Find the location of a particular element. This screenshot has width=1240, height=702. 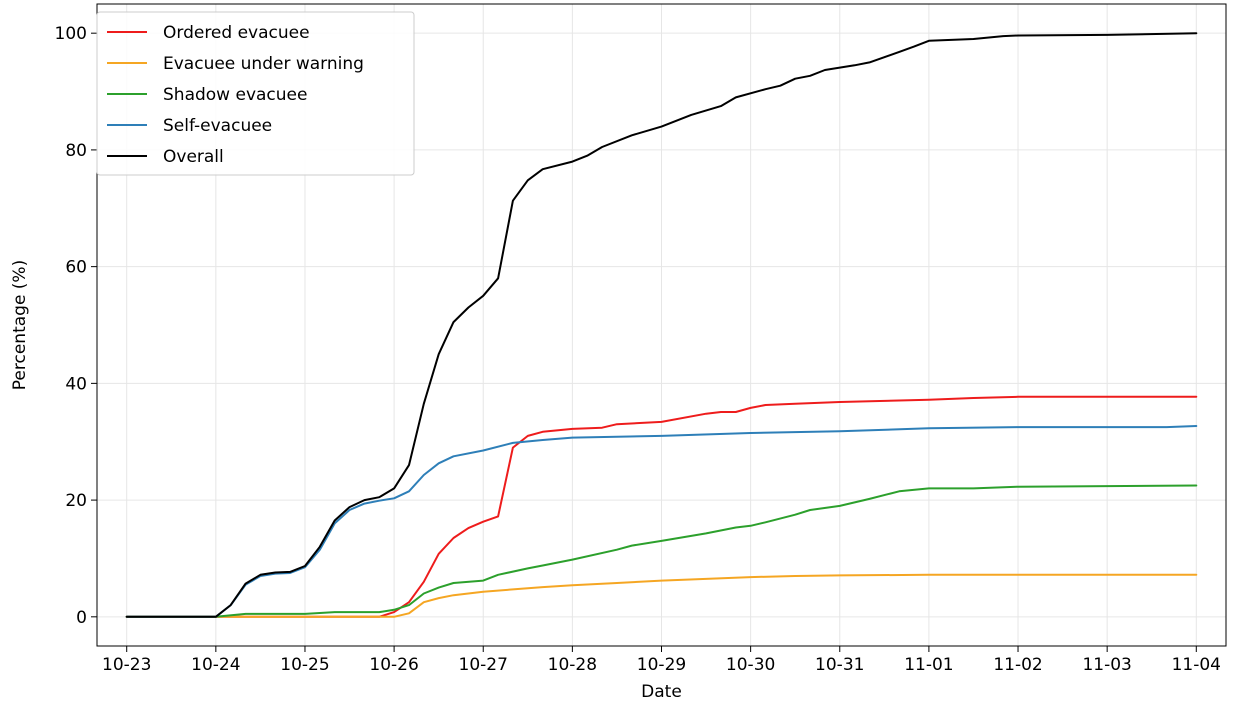

y-axis-ticks: 0 20 40 60 80 100 is located at coordinates (76, 326).